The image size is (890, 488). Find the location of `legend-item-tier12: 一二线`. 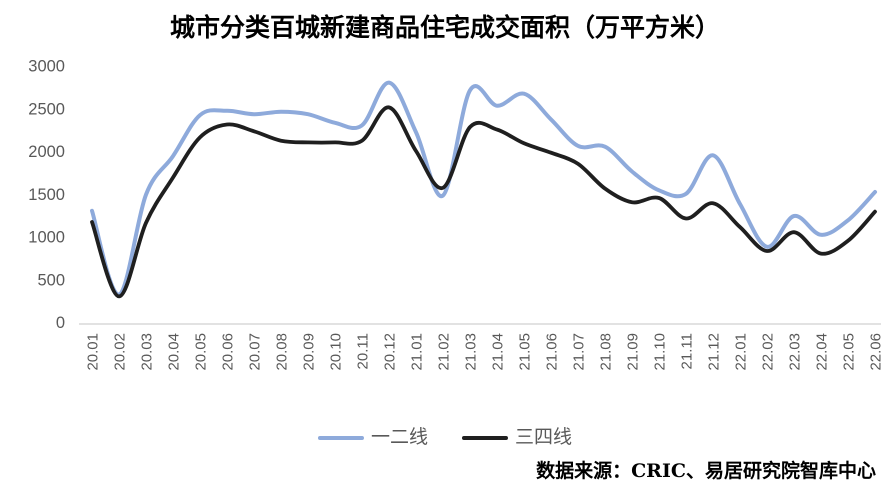

legend-item-tier12: 一二线 is located at coordinates (372, 438).